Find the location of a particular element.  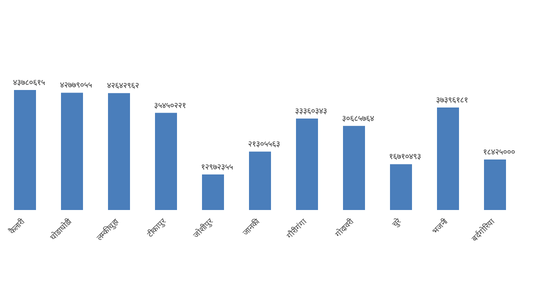

x-tick-label: चुरे is located at coordinates (397, 223).